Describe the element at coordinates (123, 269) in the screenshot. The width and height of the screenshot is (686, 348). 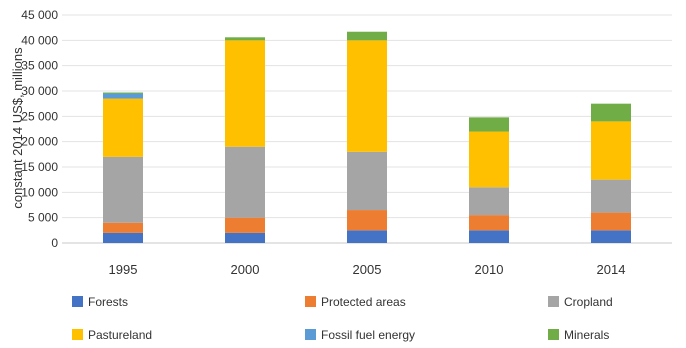
I see `x-tick-label: 1995` at that location.